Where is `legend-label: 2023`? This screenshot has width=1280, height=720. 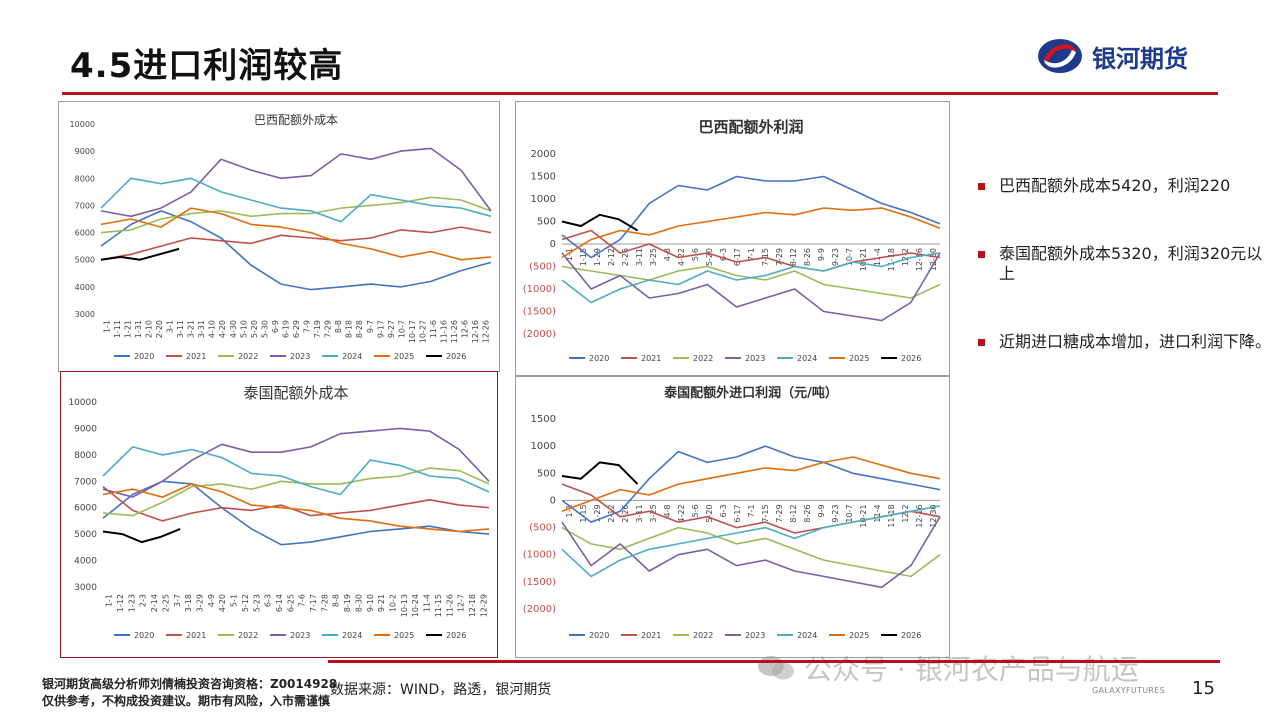
legend-label: 2023 is located at coordinates (300, 356).